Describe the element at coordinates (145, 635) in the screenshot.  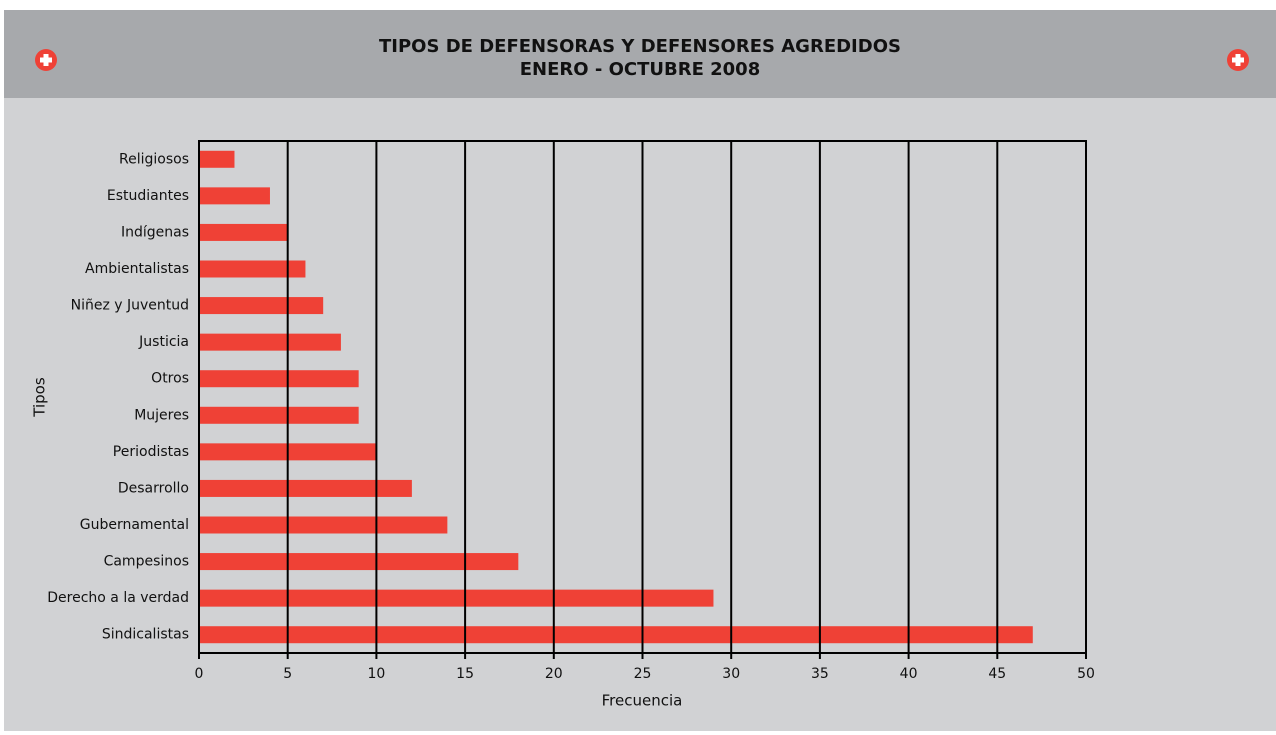
I see `y-tick-label: Sindicalistas` at that location.